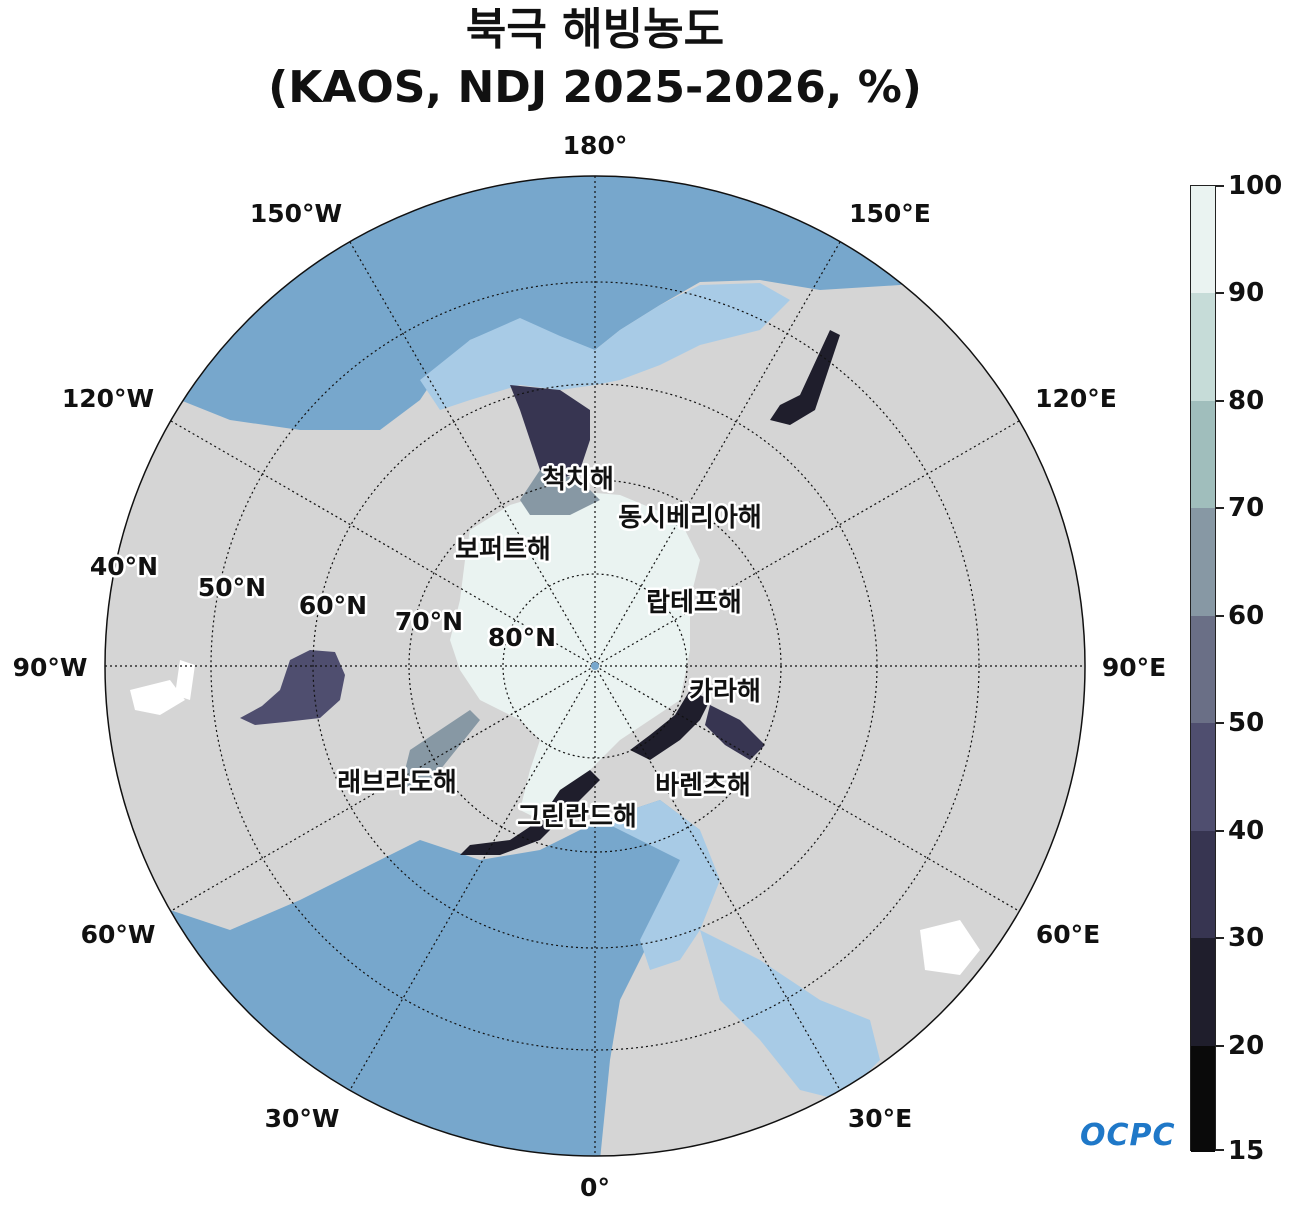 The image size is (1289, 1214). Describe the element at coordinates (605, 346) in the screenshot. I see `pacific-shelf` at that location.